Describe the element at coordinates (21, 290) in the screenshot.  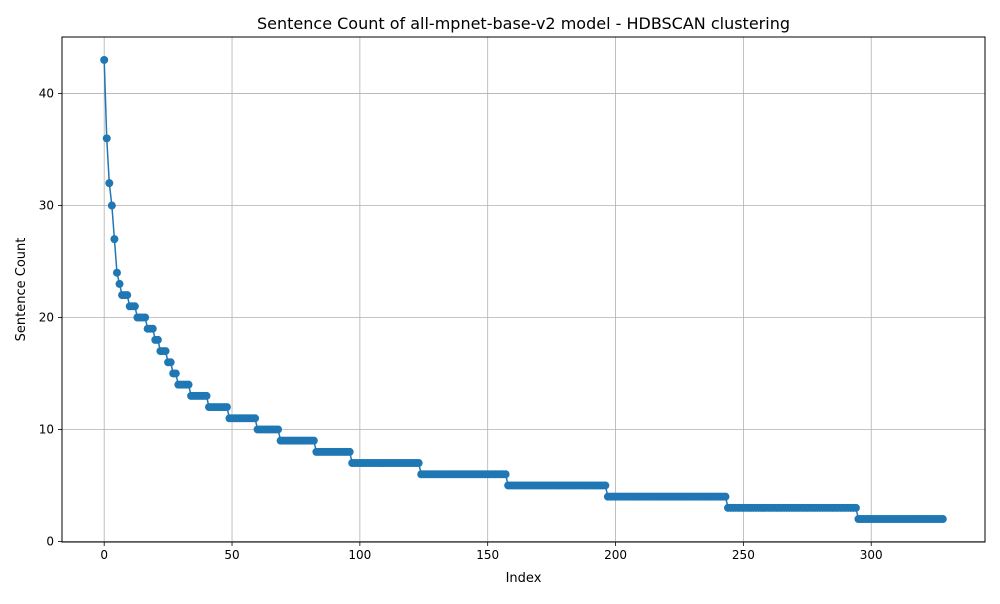
I see `y-axis-label: Sentence Count` at that location.